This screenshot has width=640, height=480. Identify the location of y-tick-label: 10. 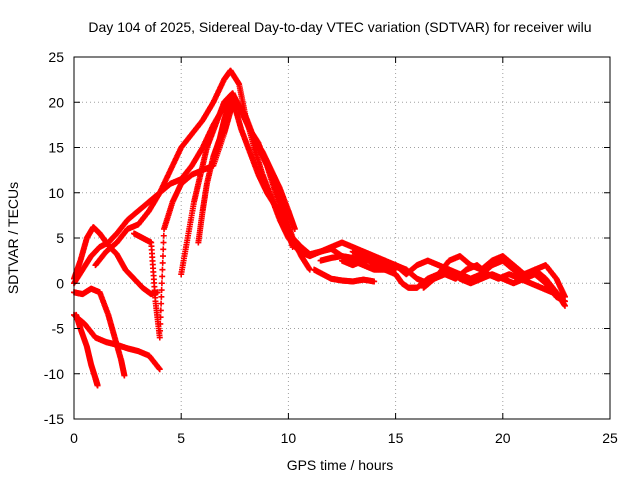
(56, 193).